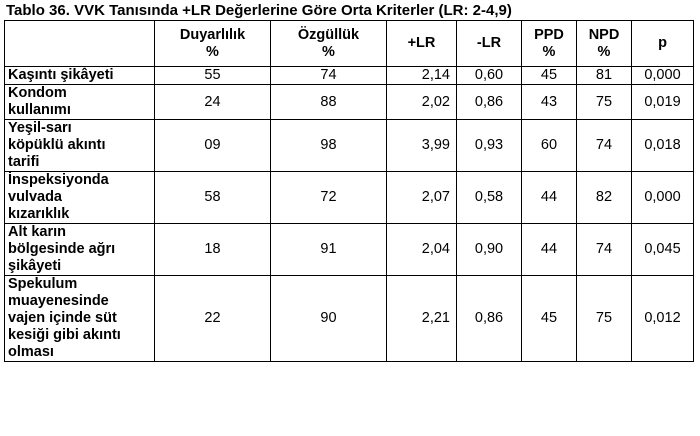 The width and height of the screenshot is (700, 436). I want to click on cell-duyarlilik: 22, so click(212, 318).